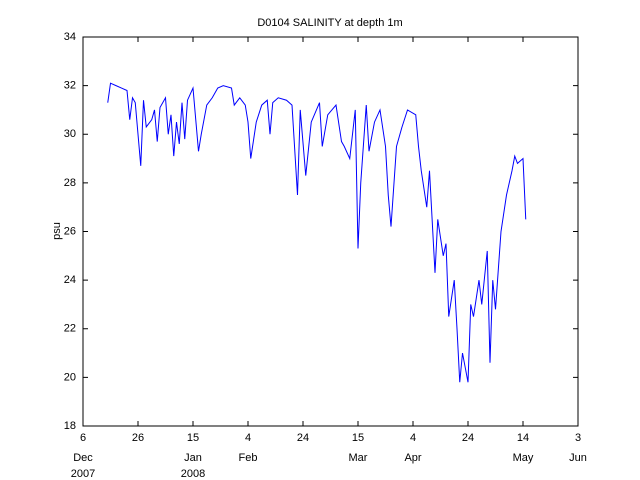  What do you see at coordinates (523, 438) in the screenshot?
I see `x-tick-label: 14` at bounding box center [523, 438].